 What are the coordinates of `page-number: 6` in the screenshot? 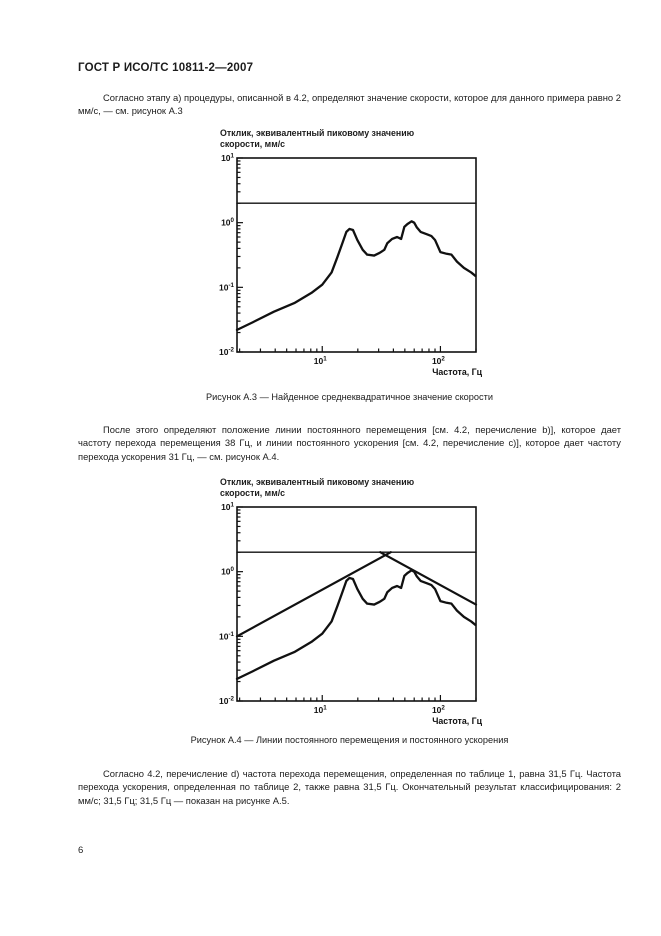 It's located at (81, 850).